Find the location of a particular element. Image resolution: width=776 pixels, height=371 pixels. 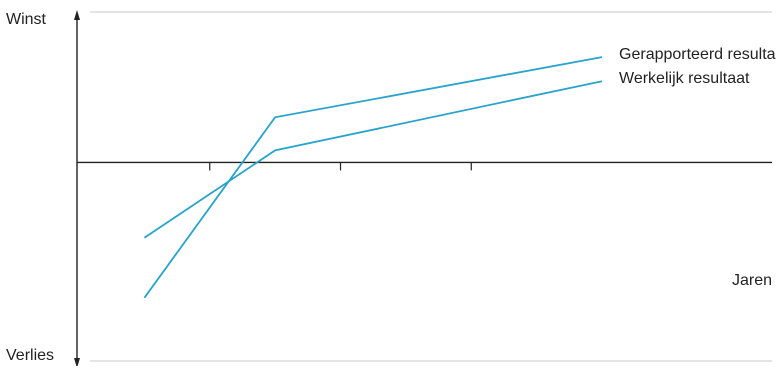

y-axis-arrow-down-icon is located at coordinates (77, 363).